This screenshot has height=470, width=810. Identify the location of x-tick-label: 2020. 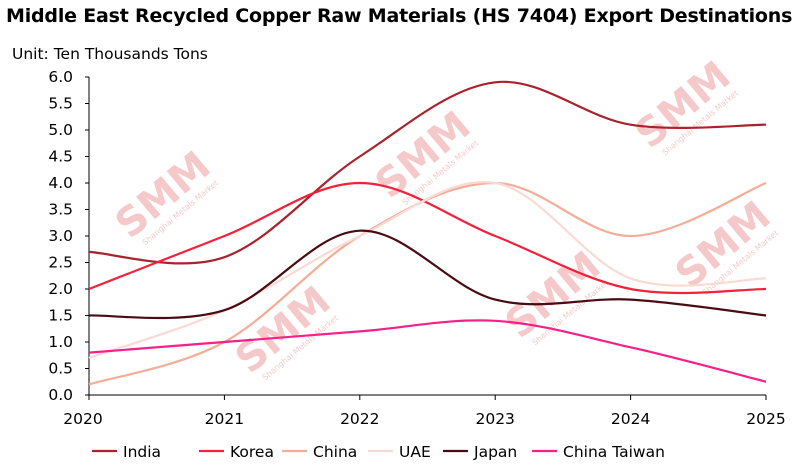
(82, 419).